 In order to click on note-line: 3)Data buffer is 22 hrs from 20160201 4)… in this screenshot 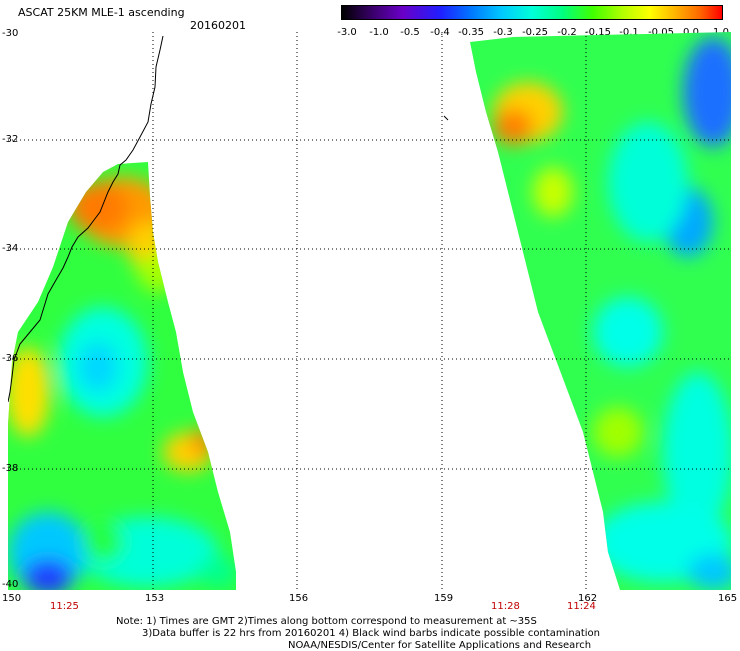, I will do `click(371, 633)`.